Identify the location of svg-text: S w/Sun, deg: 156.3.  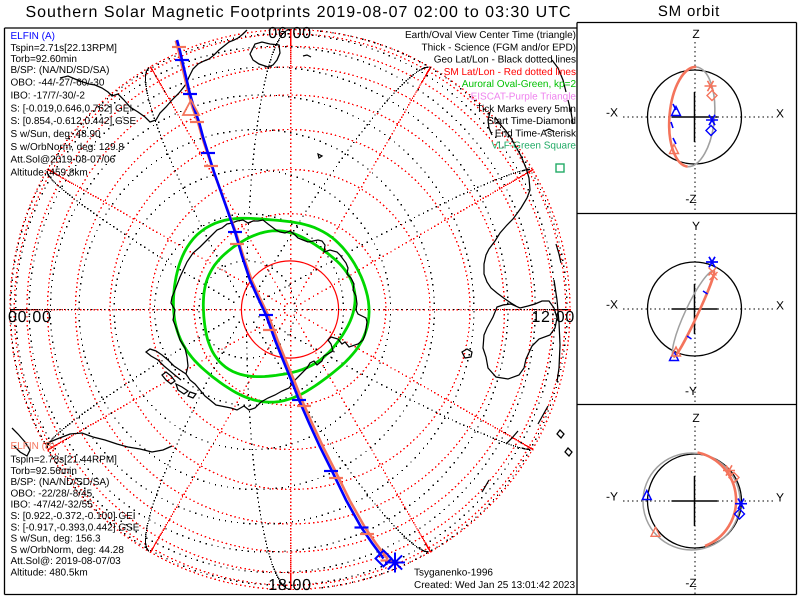
(56, 539).